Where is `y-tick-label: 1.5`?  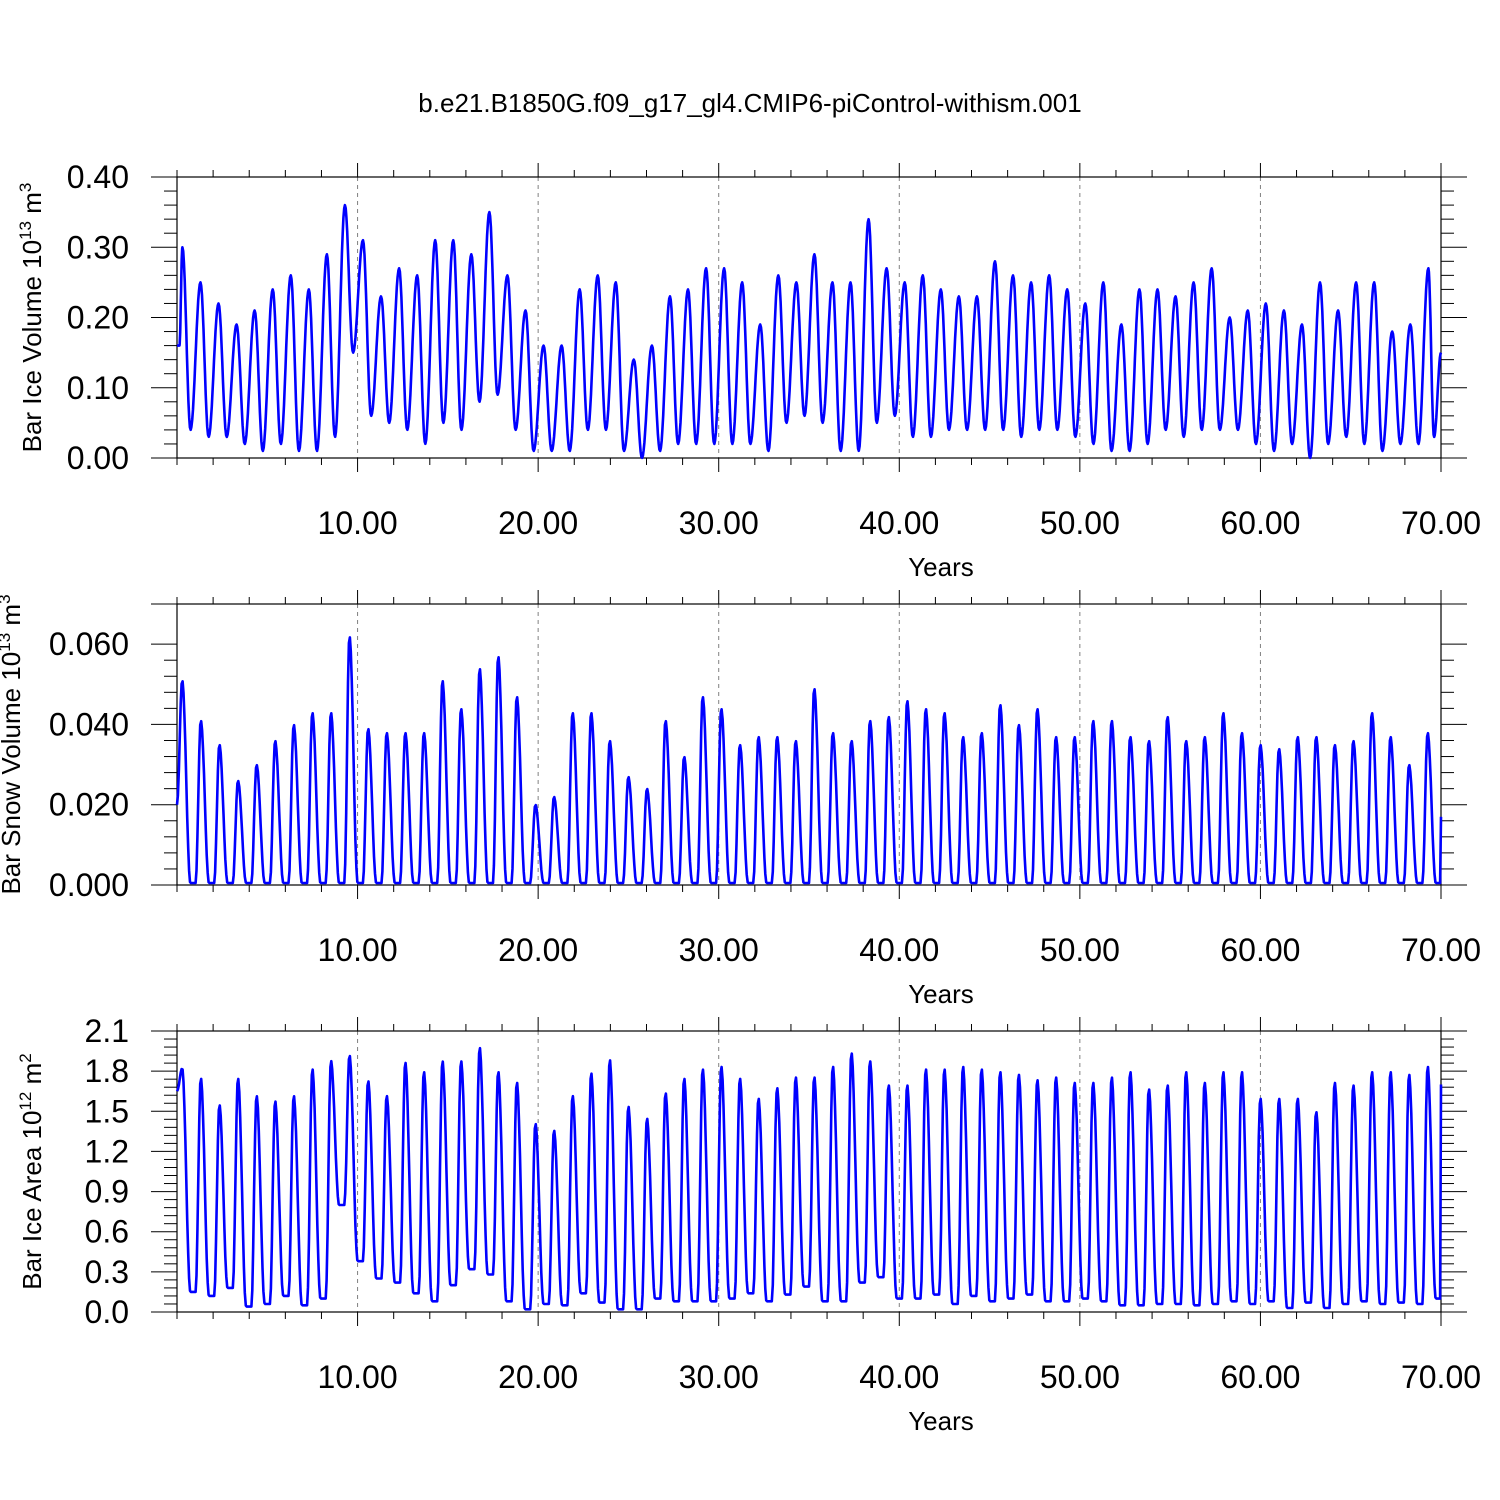 y-tick-label: 1.5 is located at coordinates (107, 1111).